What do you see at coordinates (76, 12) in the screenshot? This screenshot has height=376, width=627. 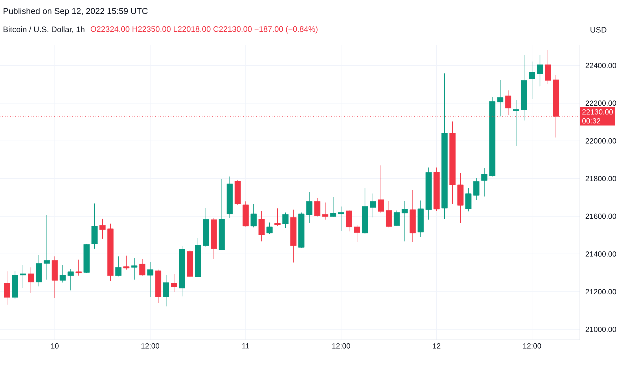 I see `text: Published on Sep 12, 2022 15:59 UTC` at bounding box center [76, 12].